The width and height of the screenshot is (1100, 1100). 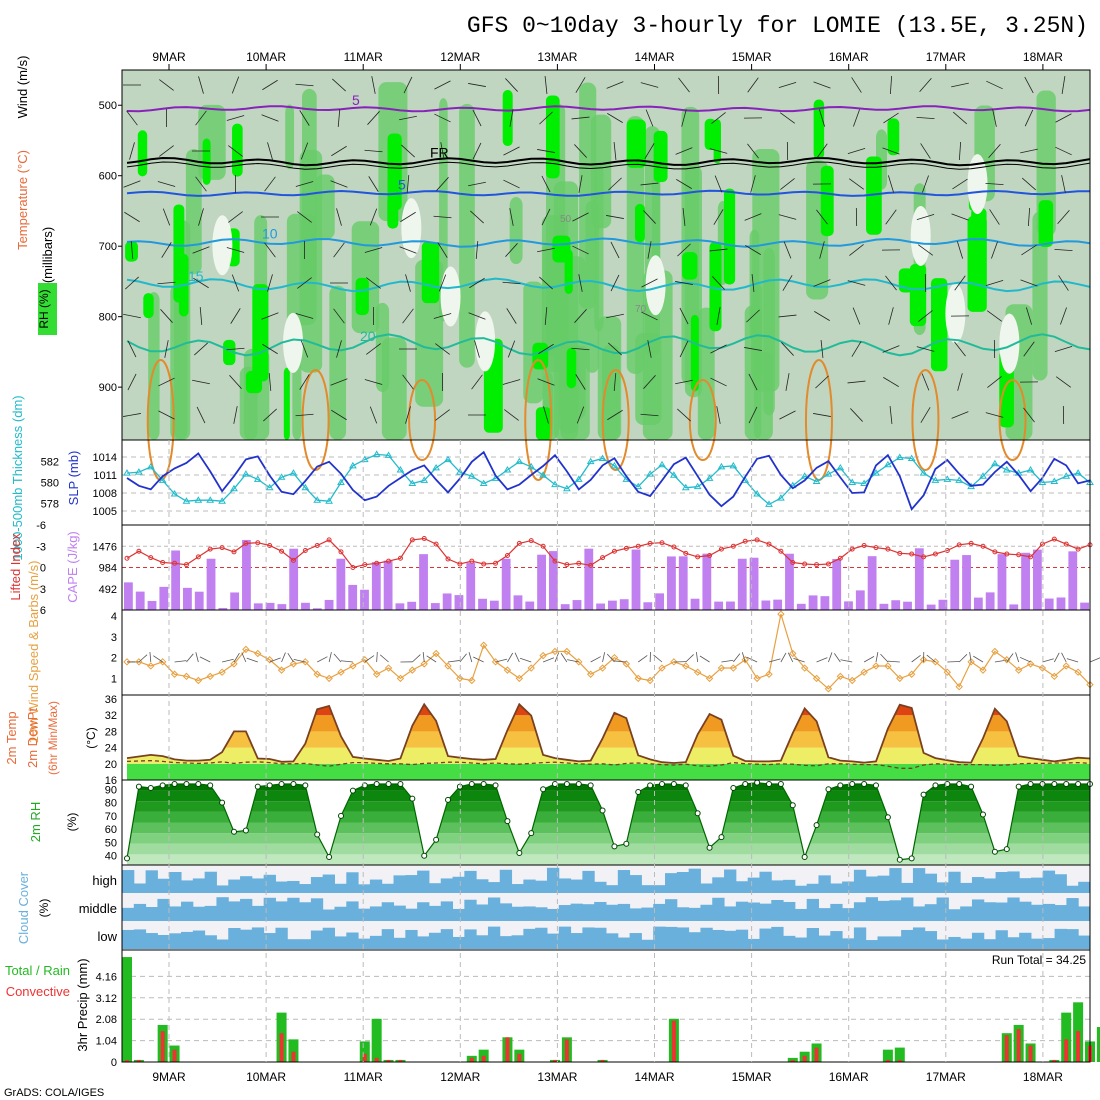 I want to click on wind-tick-label: 4, so click(x=114, y=617).